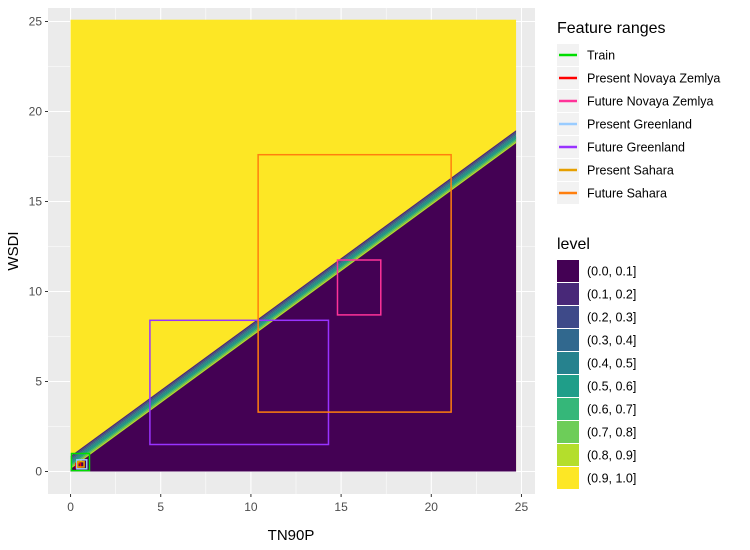 The image size is (750, 550). I want to click on y-axis-ticks: 0 5 10 15 20 25, so click(38, 247).